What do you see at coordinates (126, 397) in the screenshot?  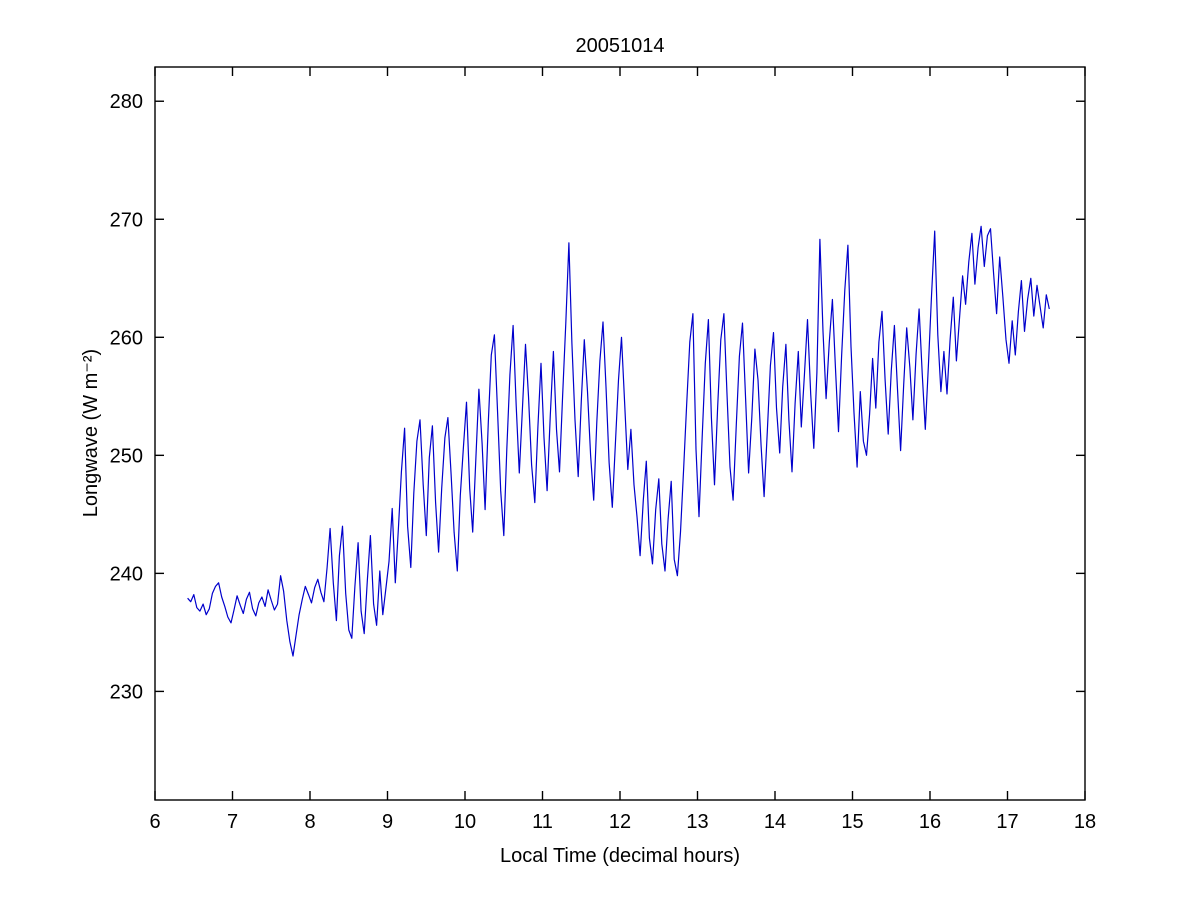 I see `y-axis-tick-labels: 230 240 250 260 270 280` at bounding box center [126, 397].